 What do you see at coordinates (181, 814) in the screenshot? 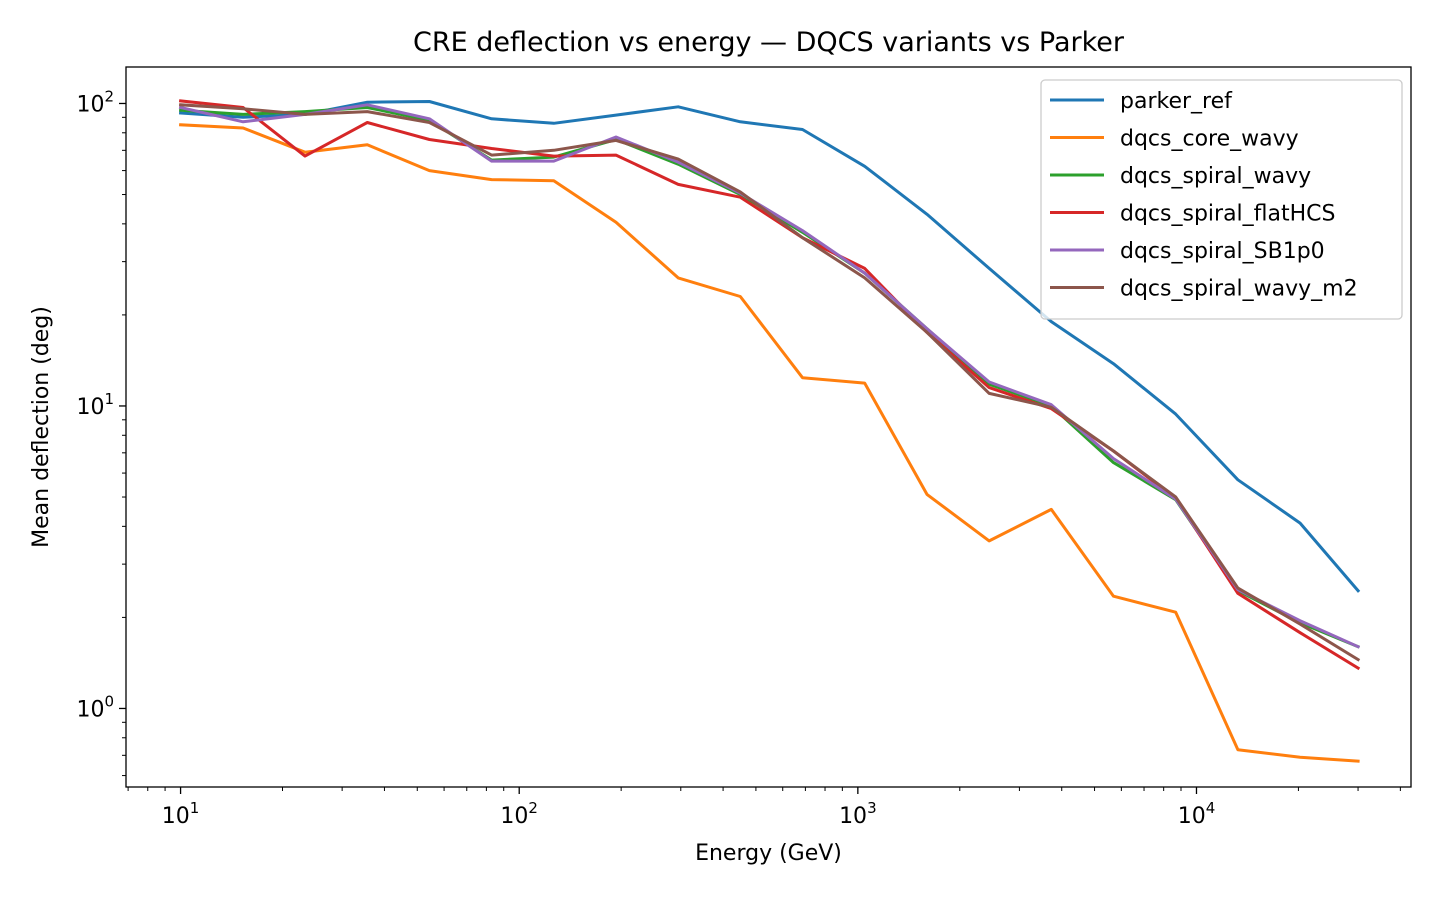
I see `x-tick-label: 10¹` at bounding box center [181, 814].